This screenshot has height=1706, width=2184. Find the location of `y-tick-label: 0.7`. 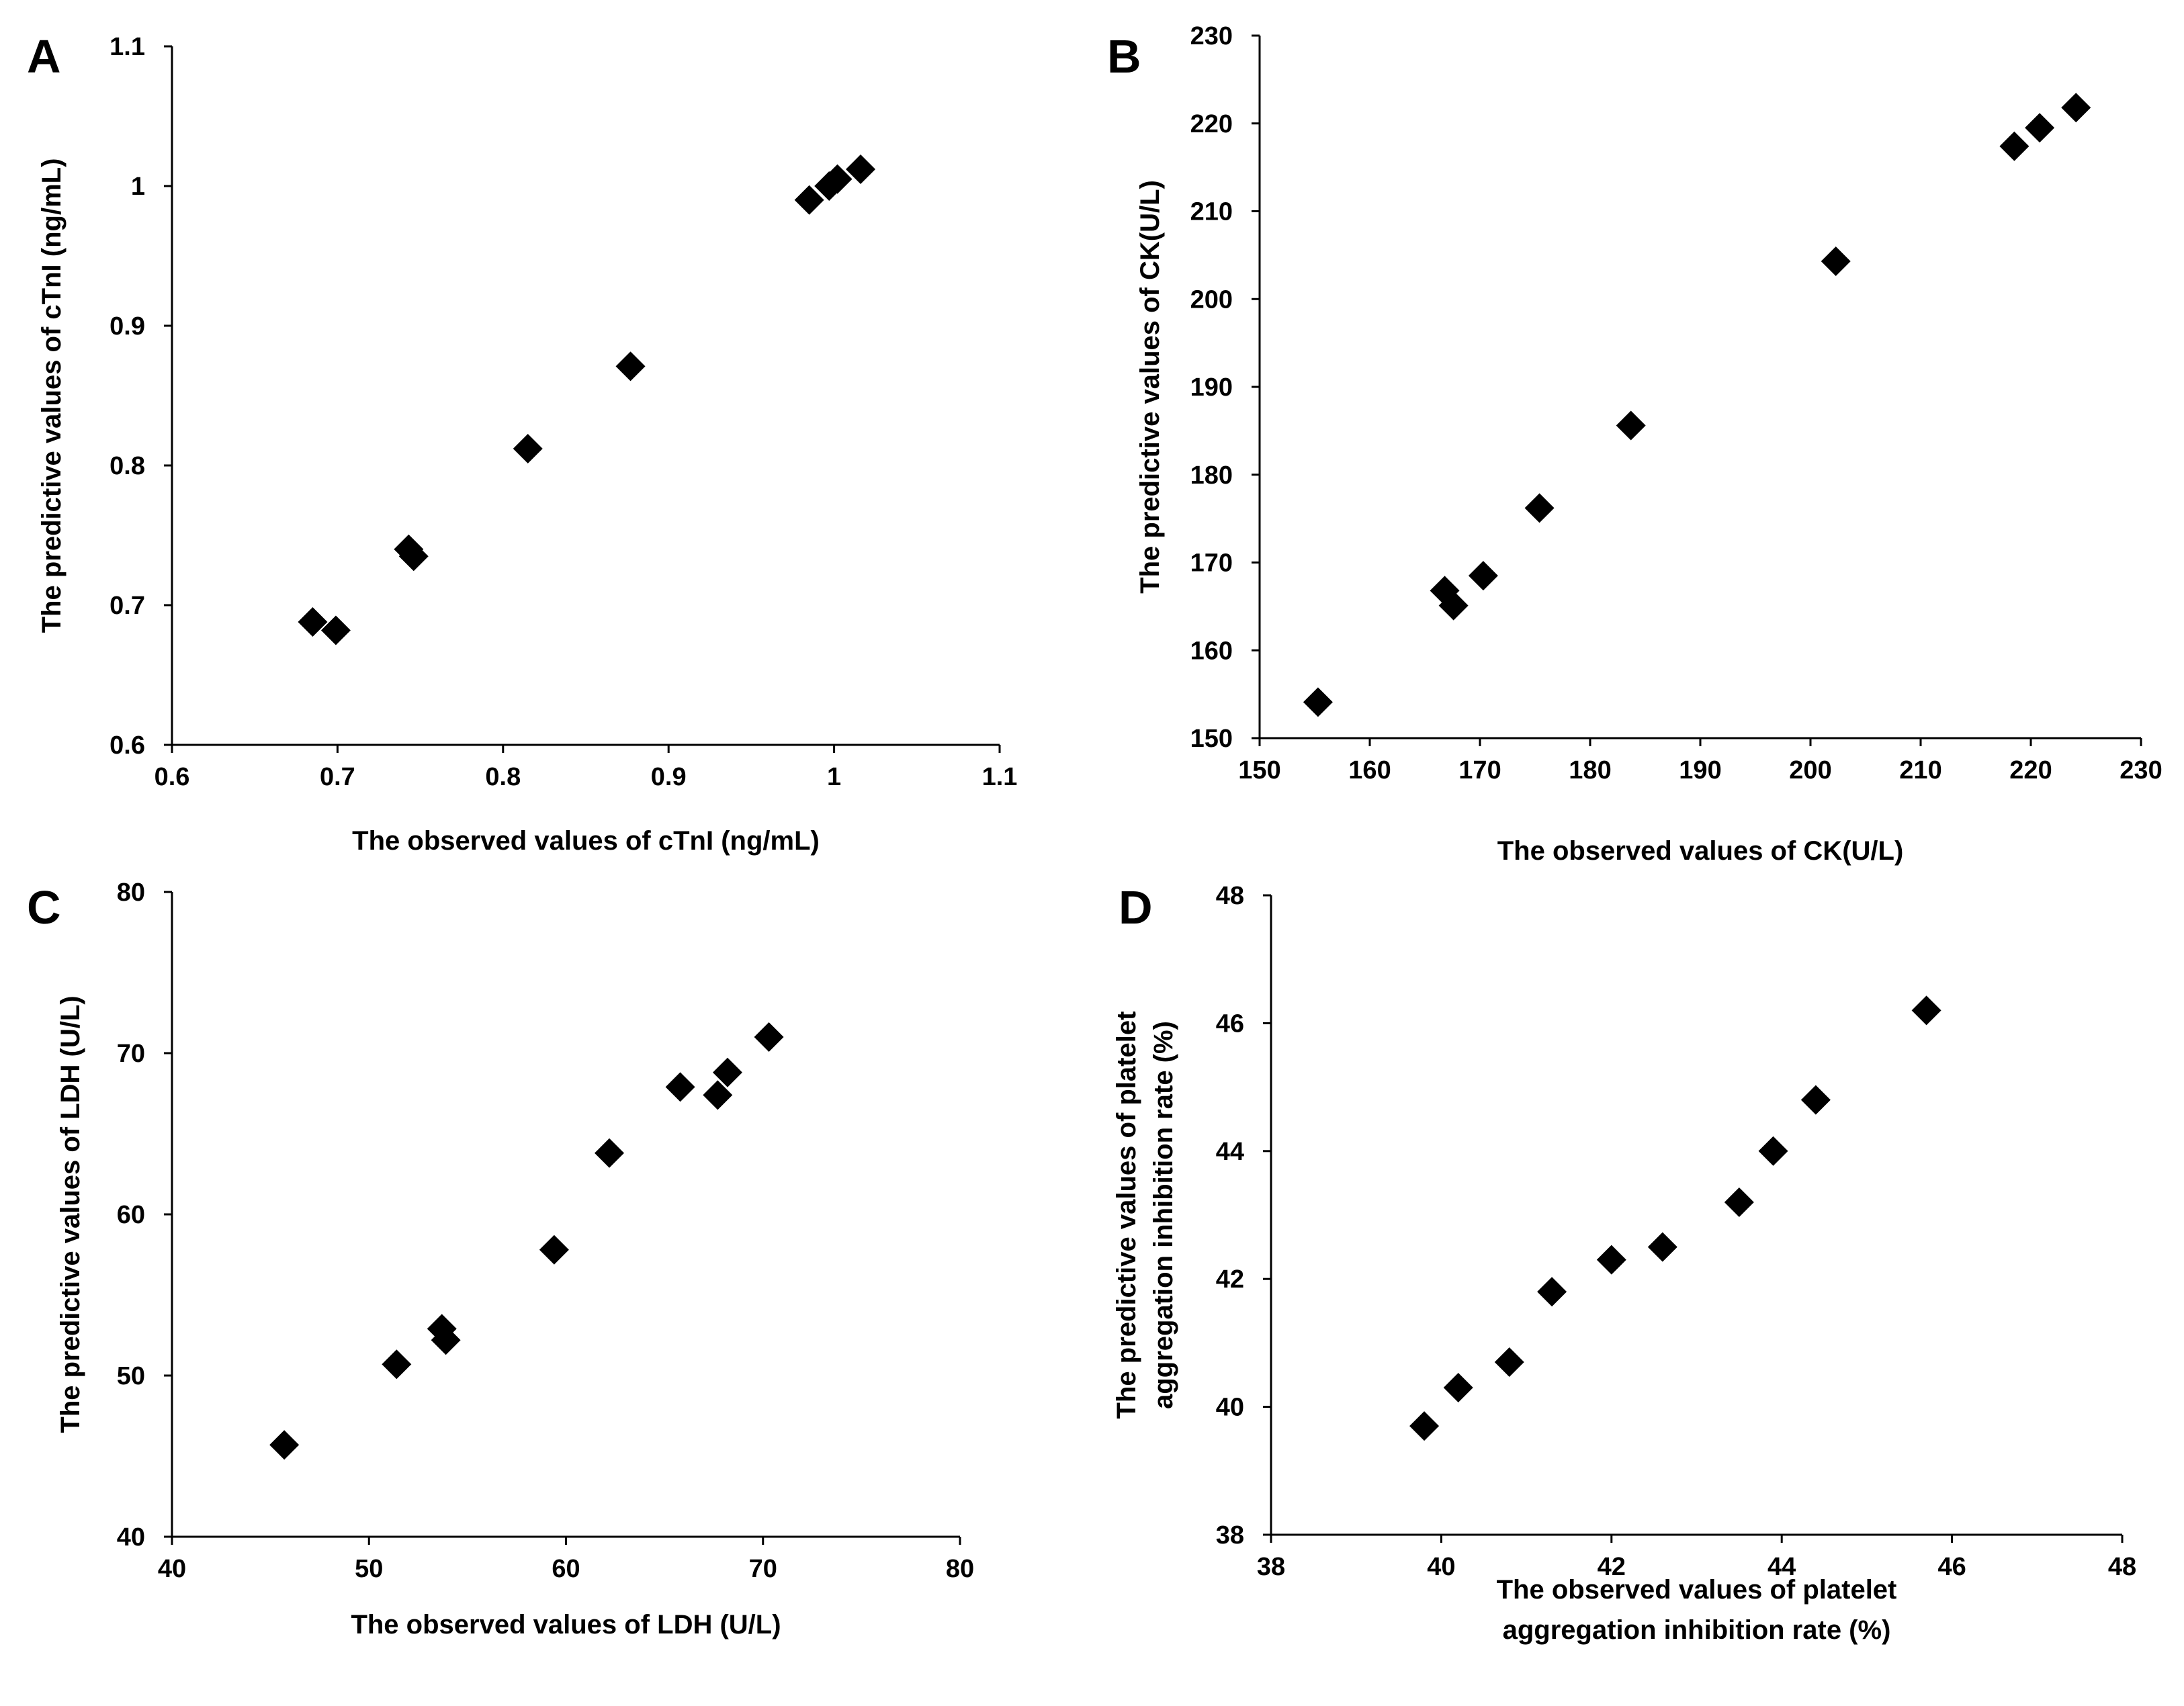

y-tick-label: 0.7 is located at coordinates (128, 606).